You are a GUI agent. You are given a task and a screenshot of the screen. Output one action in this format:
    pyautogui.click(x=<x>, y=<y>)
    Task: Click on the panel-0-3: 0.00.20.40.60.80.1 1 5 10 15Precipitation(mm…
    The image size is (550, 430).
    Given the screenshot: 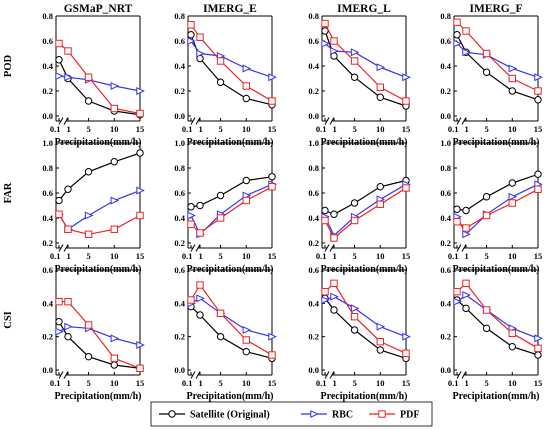 What is the action you would take?
    pyautogui.click(x=491, y=79)
    